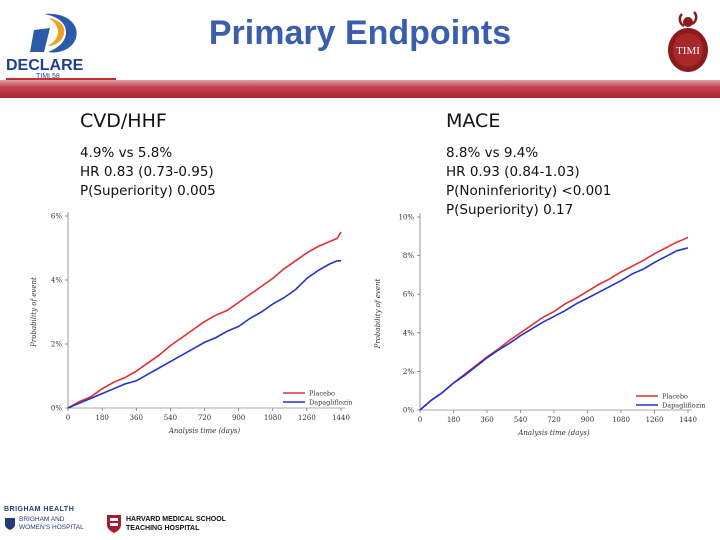 This screenshot has width=720, height=540. I want to click on left-heading: CVD/HHF, so click(123, 121).